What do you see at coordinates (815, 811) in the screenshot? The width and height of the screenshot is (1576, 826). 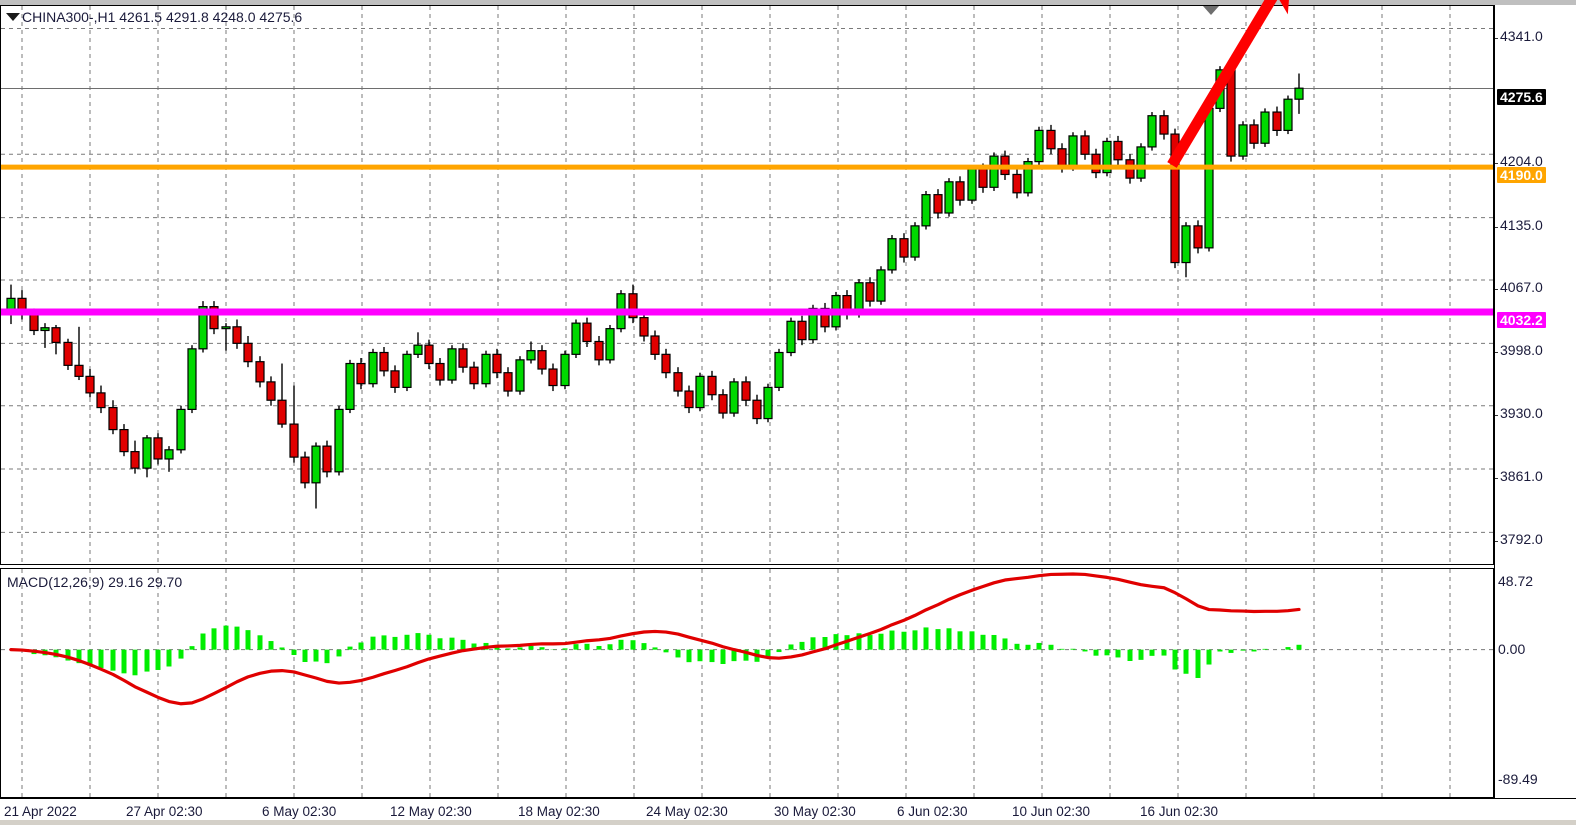 I see `time-axis-label: 30 May 02:30` at bounding box center [815, 811].